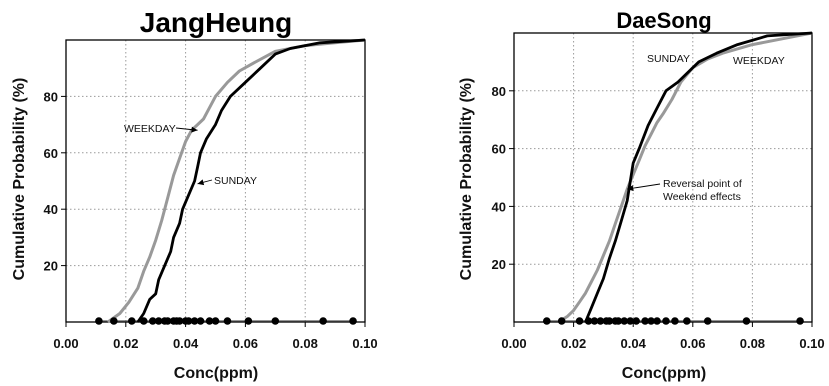  What do you see at coordinates (702, 197) in the screenshot?
I see `annotation-label: Weekend effects` at bounding box center [702, 197].